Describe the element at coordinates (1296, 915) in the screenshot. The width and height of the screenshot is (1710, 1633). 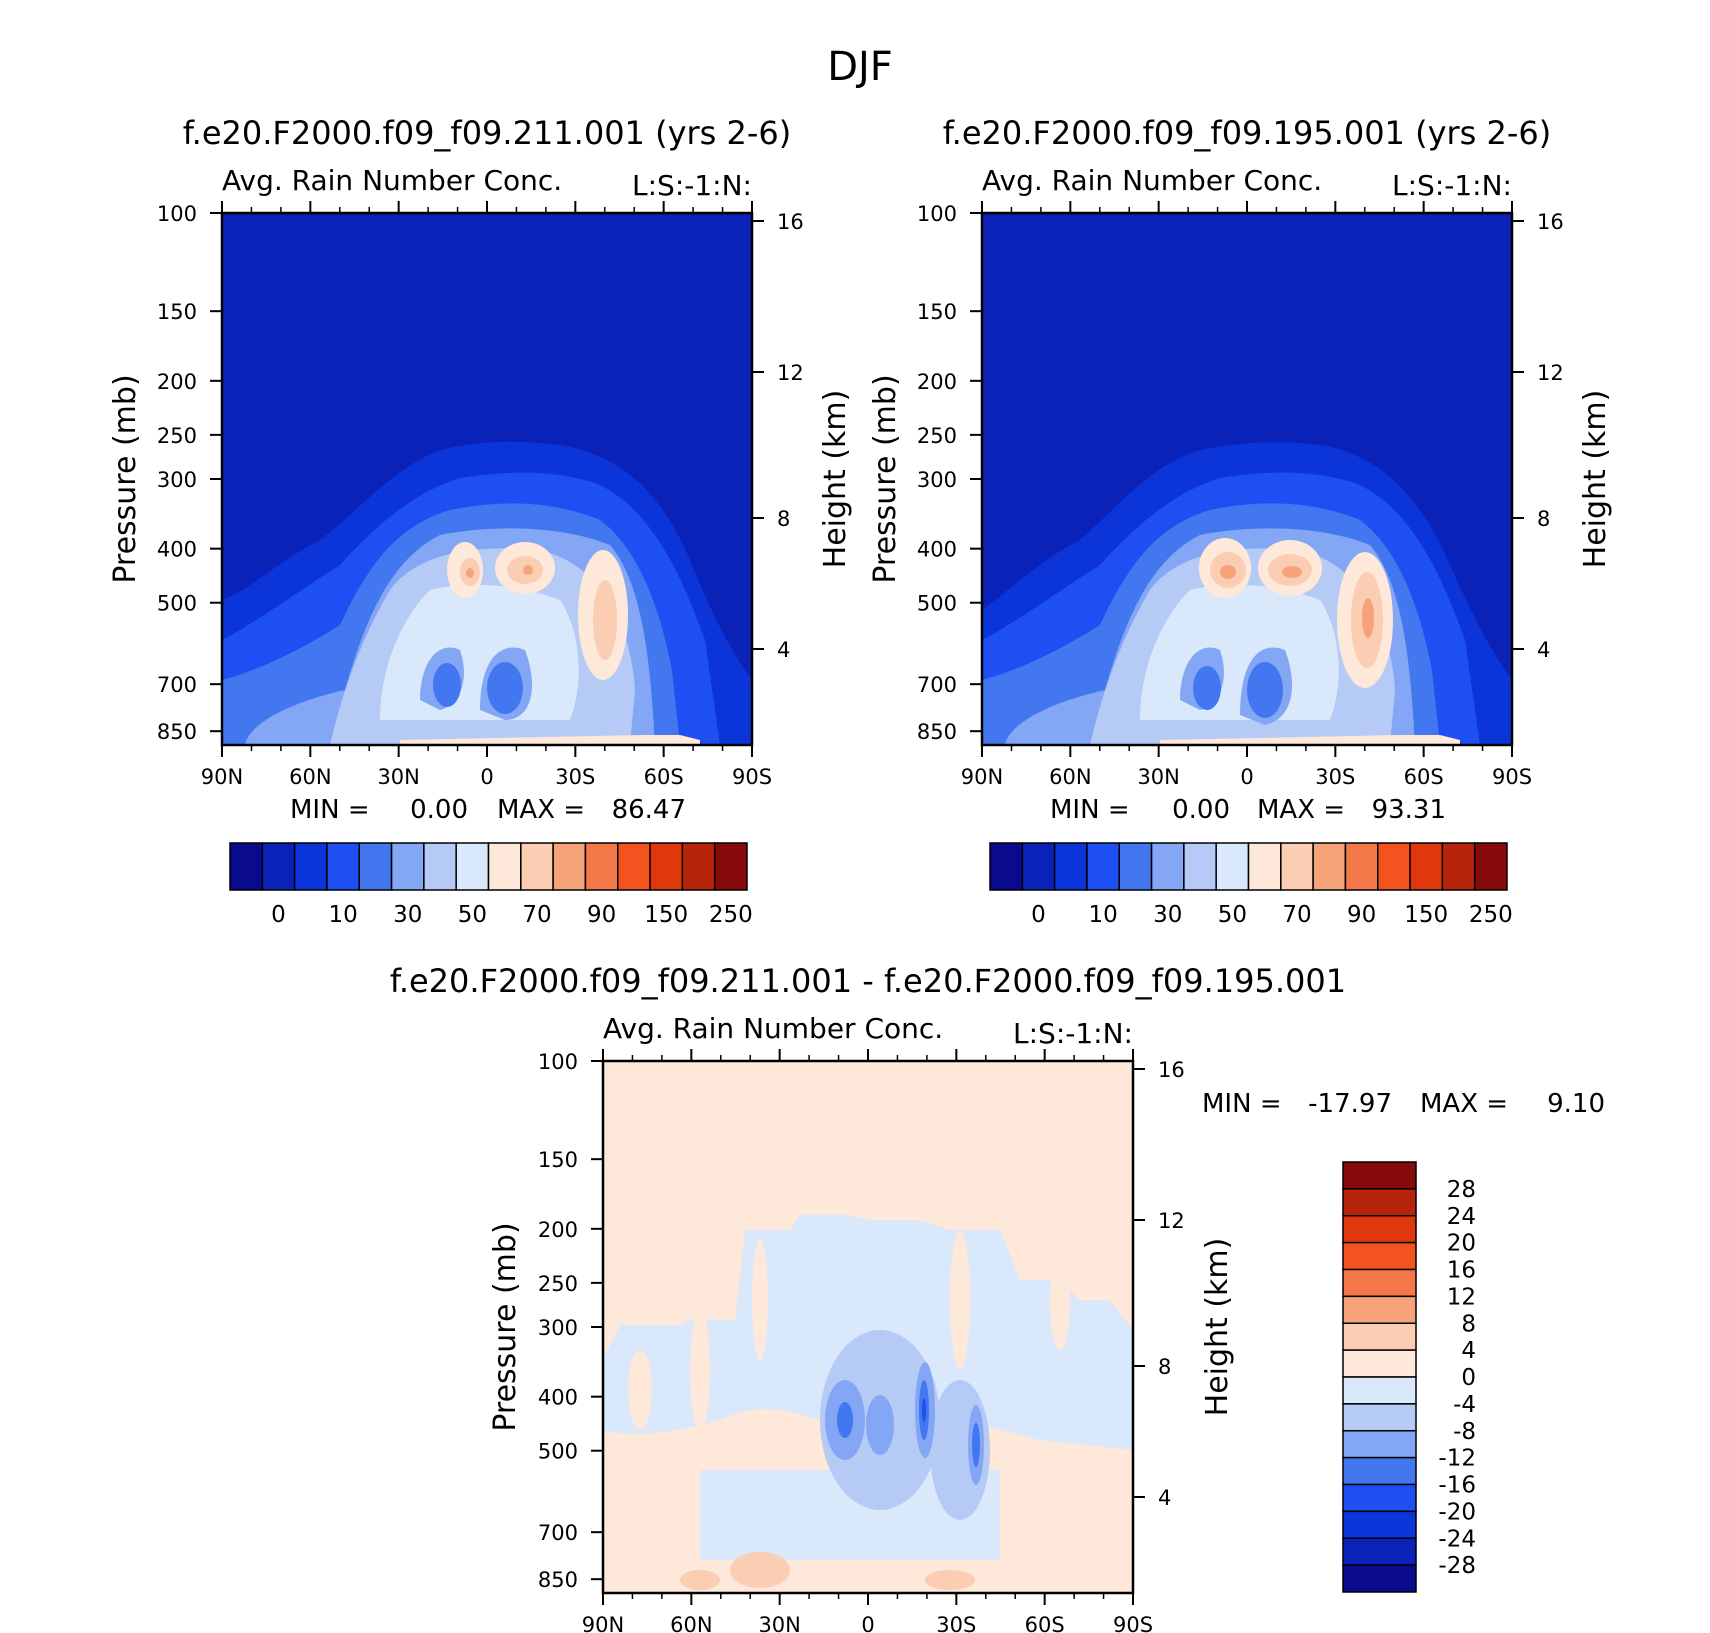
I see `colorbar-label: 70` at that location.